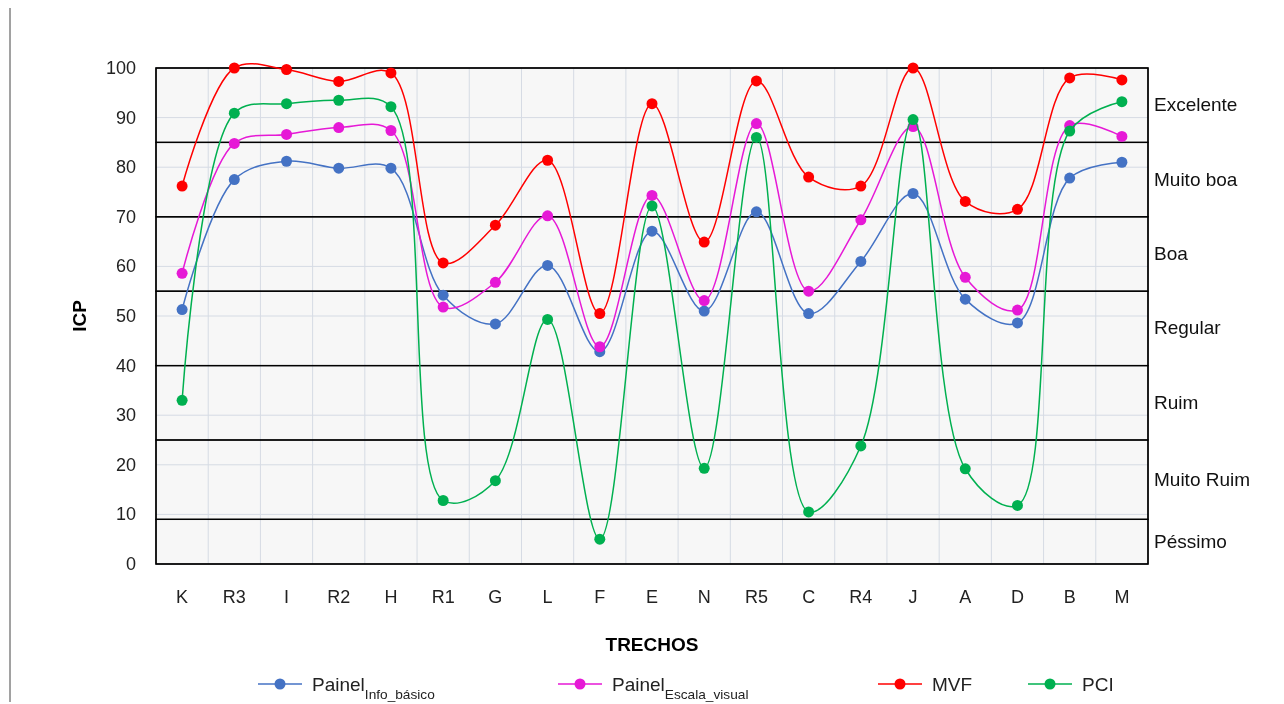 This screenshot has width=1284, height=704. What do you see at coordinates (704, 597) in the screenshot?
I see `x-tick-label: N` at bounding box center [704, 597].